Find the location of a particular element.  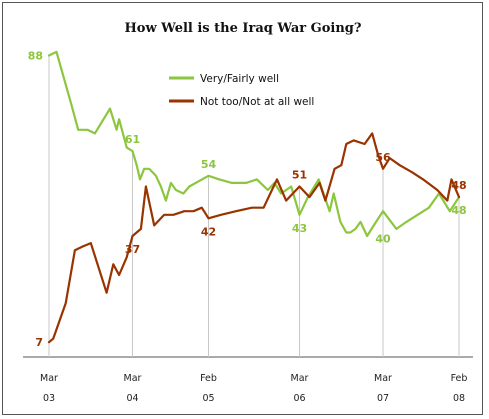

legend-label-not-too-well: Not too/Not at all well is located at coordinates (257, 102).